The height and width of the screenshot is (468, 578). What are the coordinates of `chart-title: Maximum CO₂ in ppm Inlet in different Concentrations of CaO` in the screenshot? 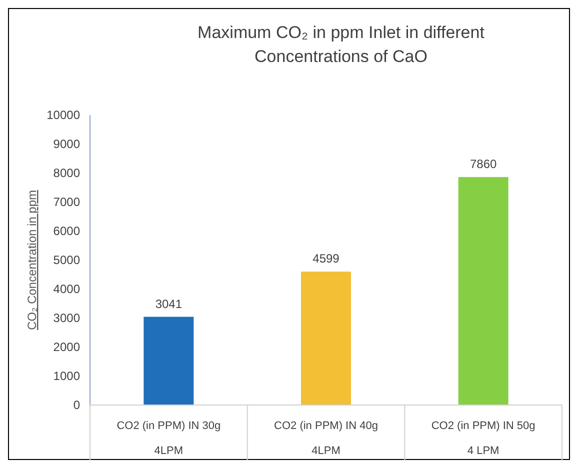 It's located at (341, 44).